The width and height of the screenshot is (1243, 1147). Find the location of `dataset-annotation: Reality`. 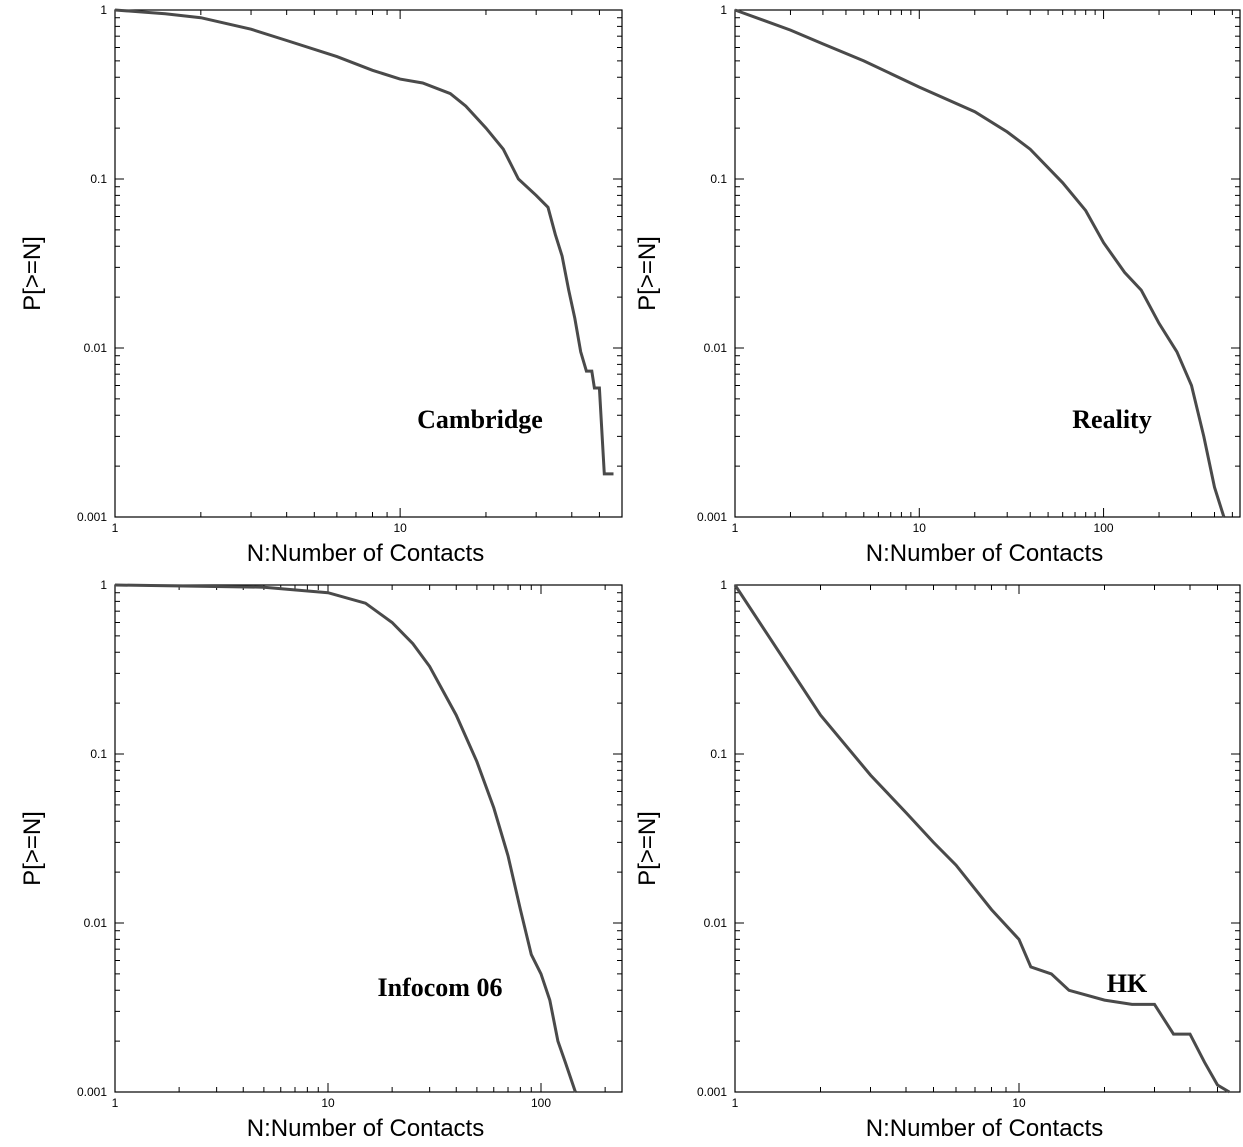

dataset-annotation: Reality is located at coordinates (1111, 419).